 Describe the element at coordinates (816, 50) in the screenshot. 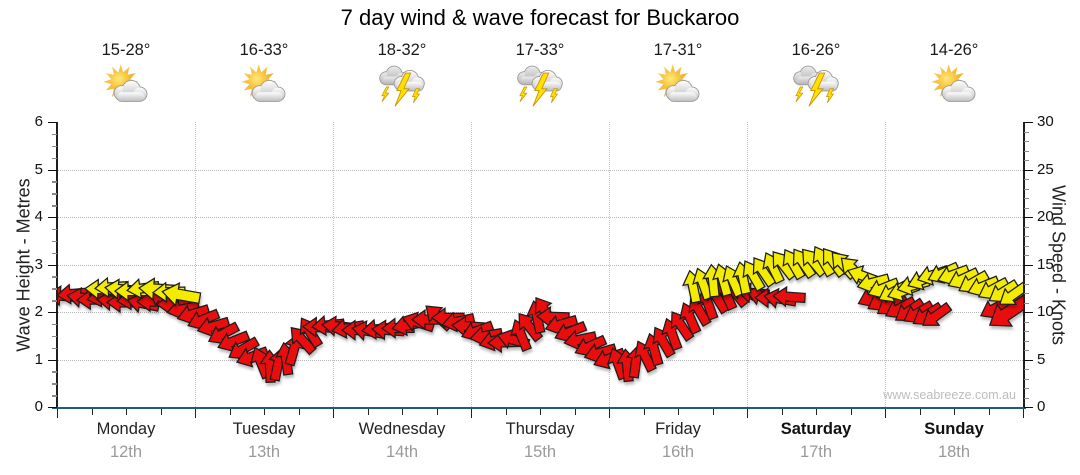

I see `temperature-range-label: 16-26°` at that location.